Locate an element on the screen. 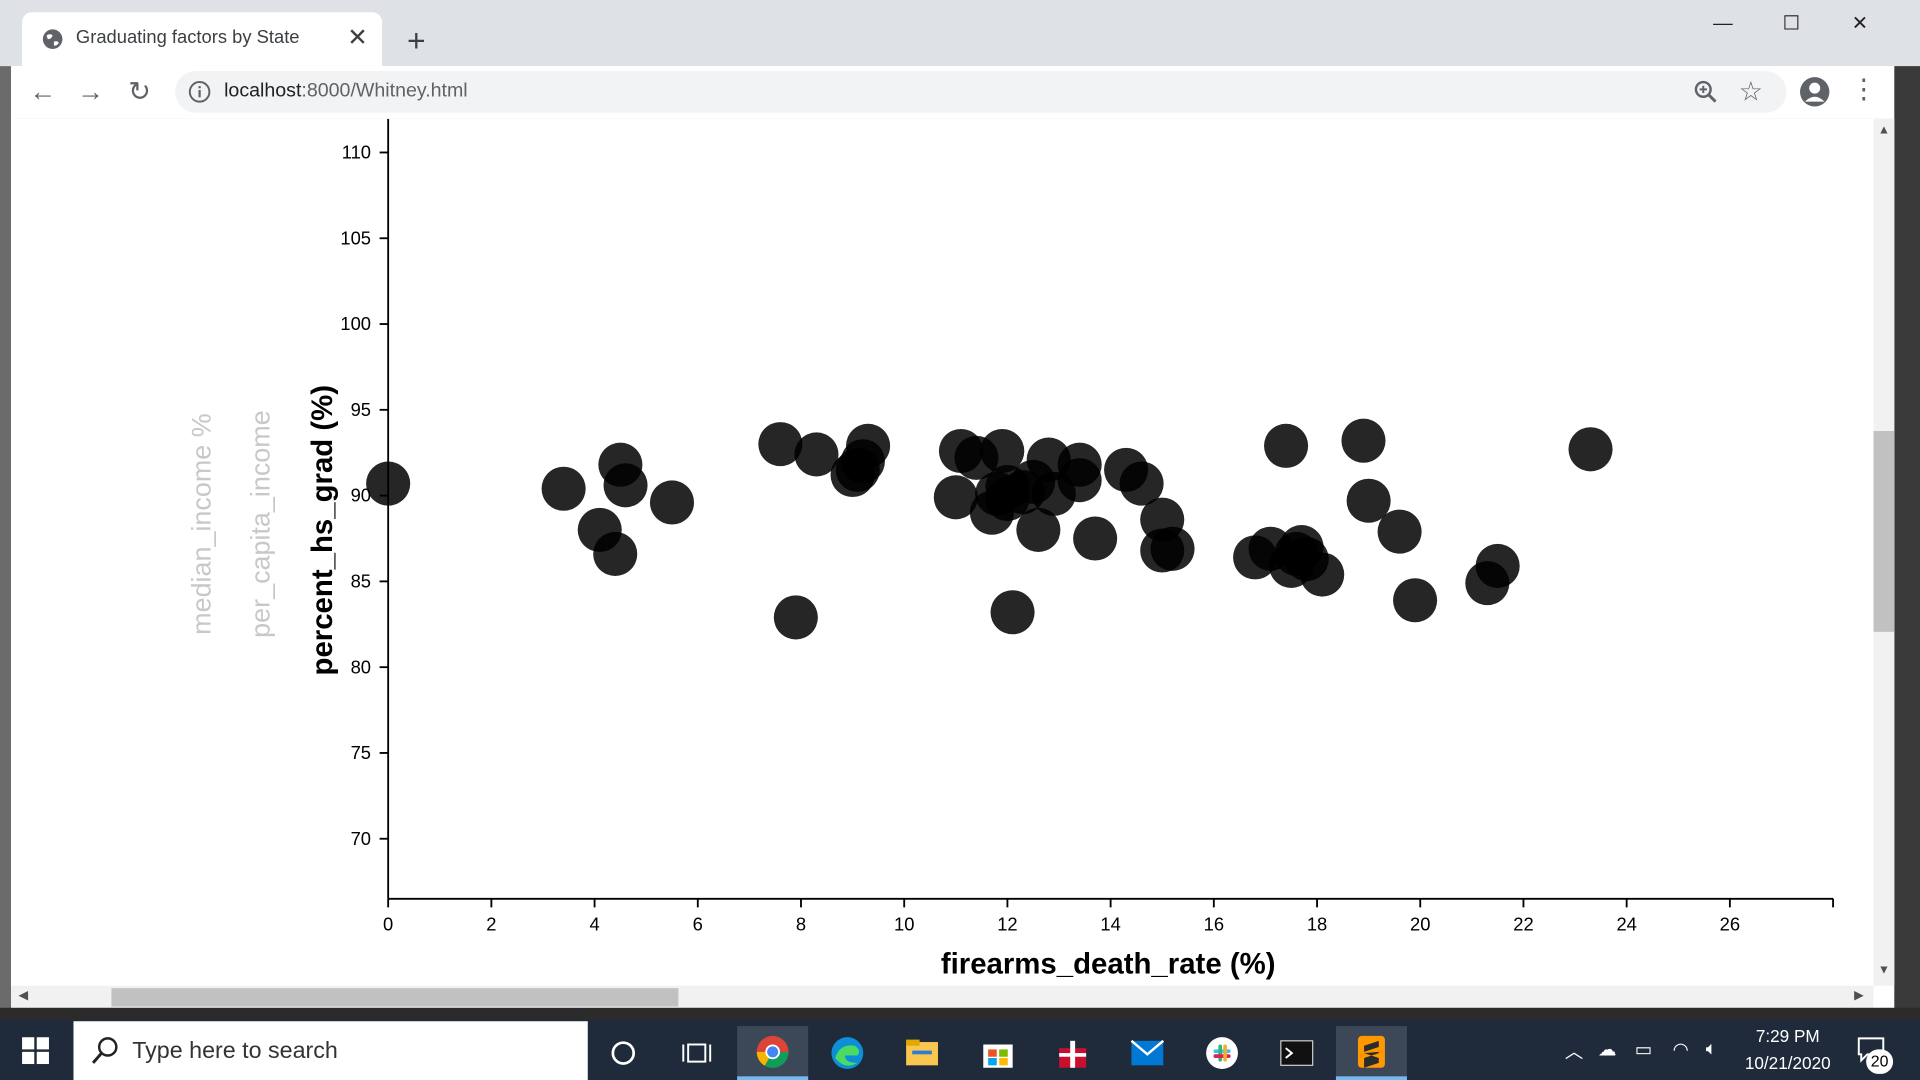 The height and width of the screenshot is (1080, 1920). y-axis-label: percent_hs_grad (%) is located at coordinates (322, 530).